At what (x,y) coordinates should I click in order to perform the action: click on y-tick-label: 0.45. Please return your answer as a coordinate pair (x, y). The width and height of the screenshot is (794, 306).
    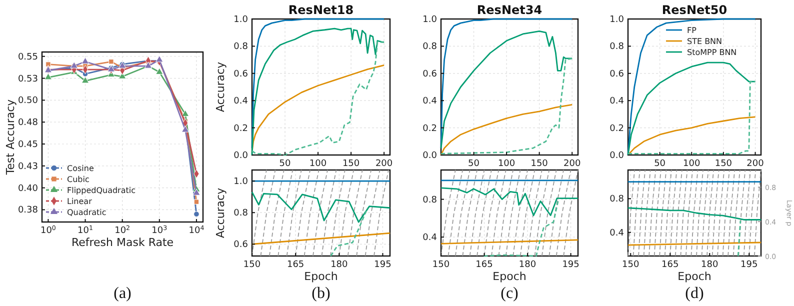
    Looking at the image, I should click on (28, 145).